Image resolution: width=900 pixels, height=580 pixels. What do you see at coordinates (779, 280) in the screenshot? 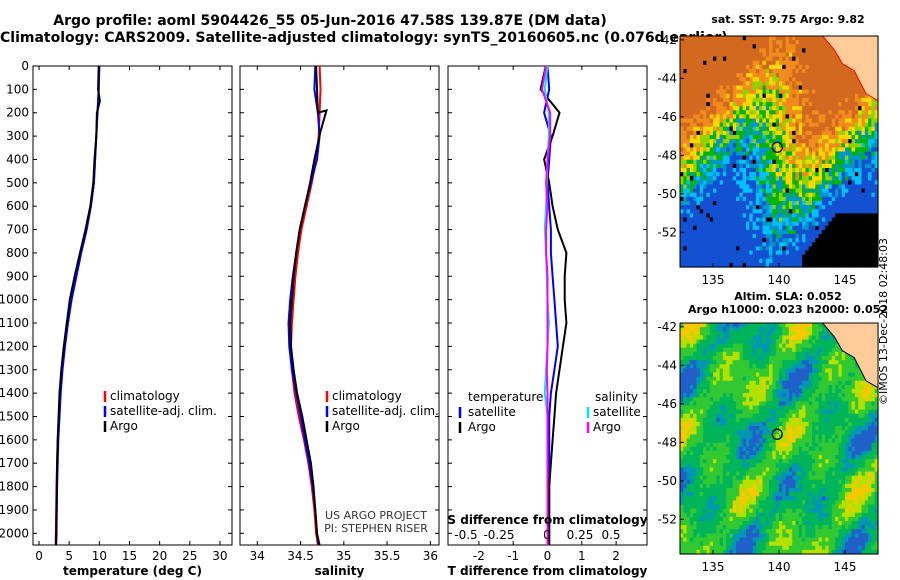
I see `map-x-tick-label: 140` at bounding box center [779, 280].